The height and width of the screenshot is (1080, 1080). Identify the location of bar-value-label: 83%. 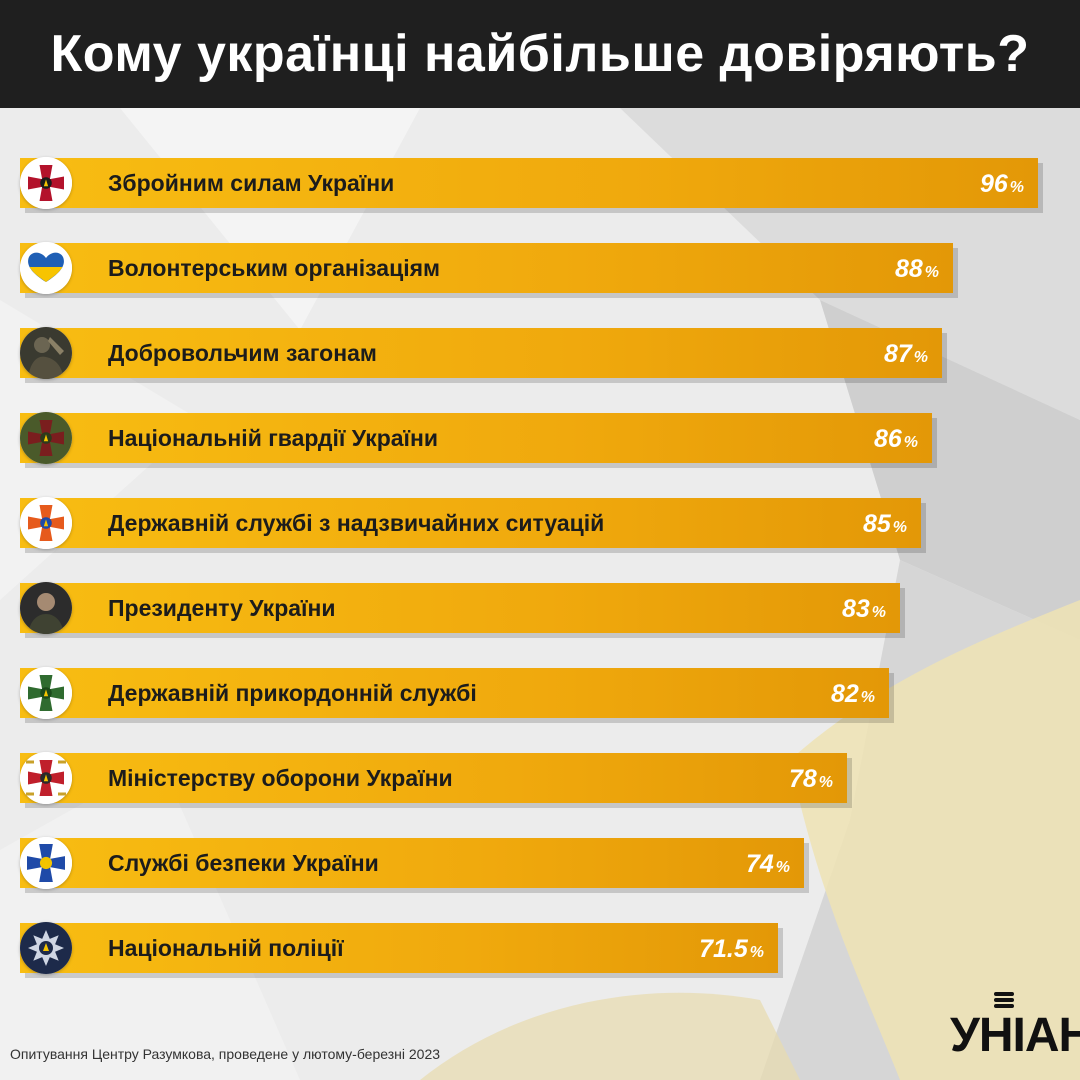
(864, 608).